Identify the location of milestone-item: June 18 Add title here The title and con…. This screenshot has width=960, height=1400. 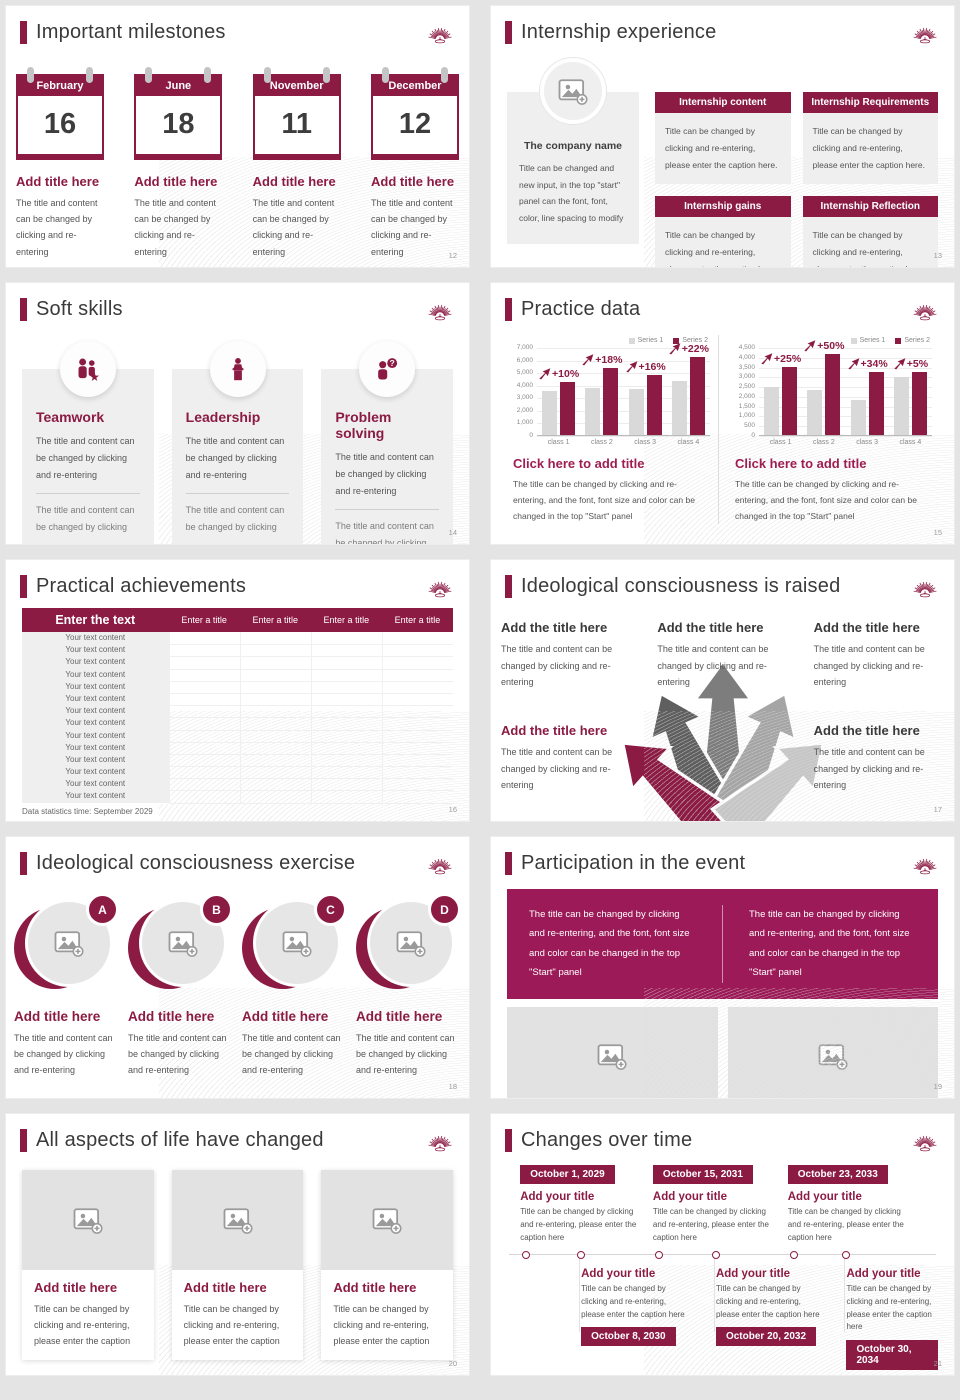
(178, 163).